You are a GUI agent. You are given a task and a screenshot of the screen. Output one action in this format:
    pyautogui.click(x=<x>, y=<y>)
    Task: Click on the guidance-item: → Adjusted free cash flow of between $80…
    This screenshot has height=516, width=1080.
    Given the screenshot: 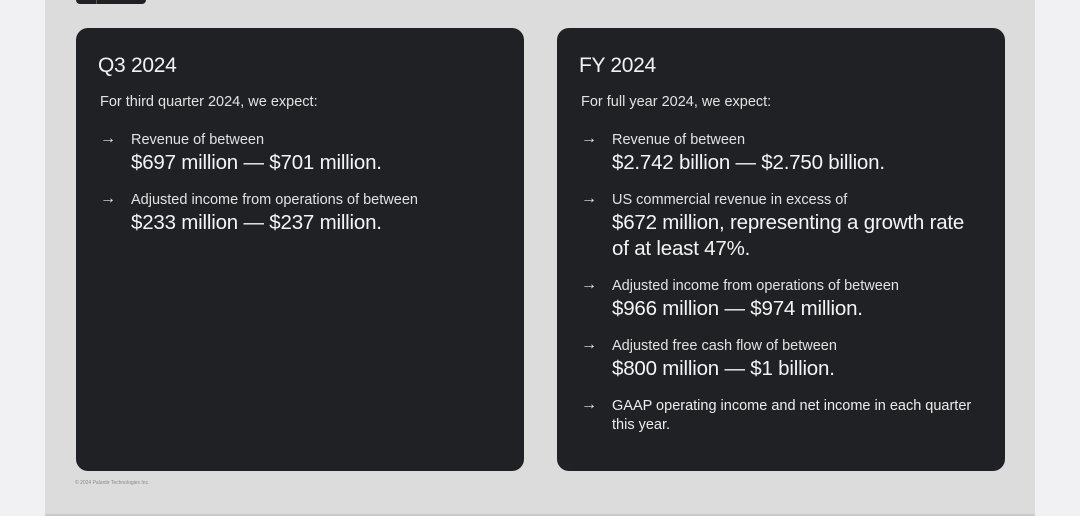 What is the action you would take?
    pyautogui.click(x=781, y=359)
    